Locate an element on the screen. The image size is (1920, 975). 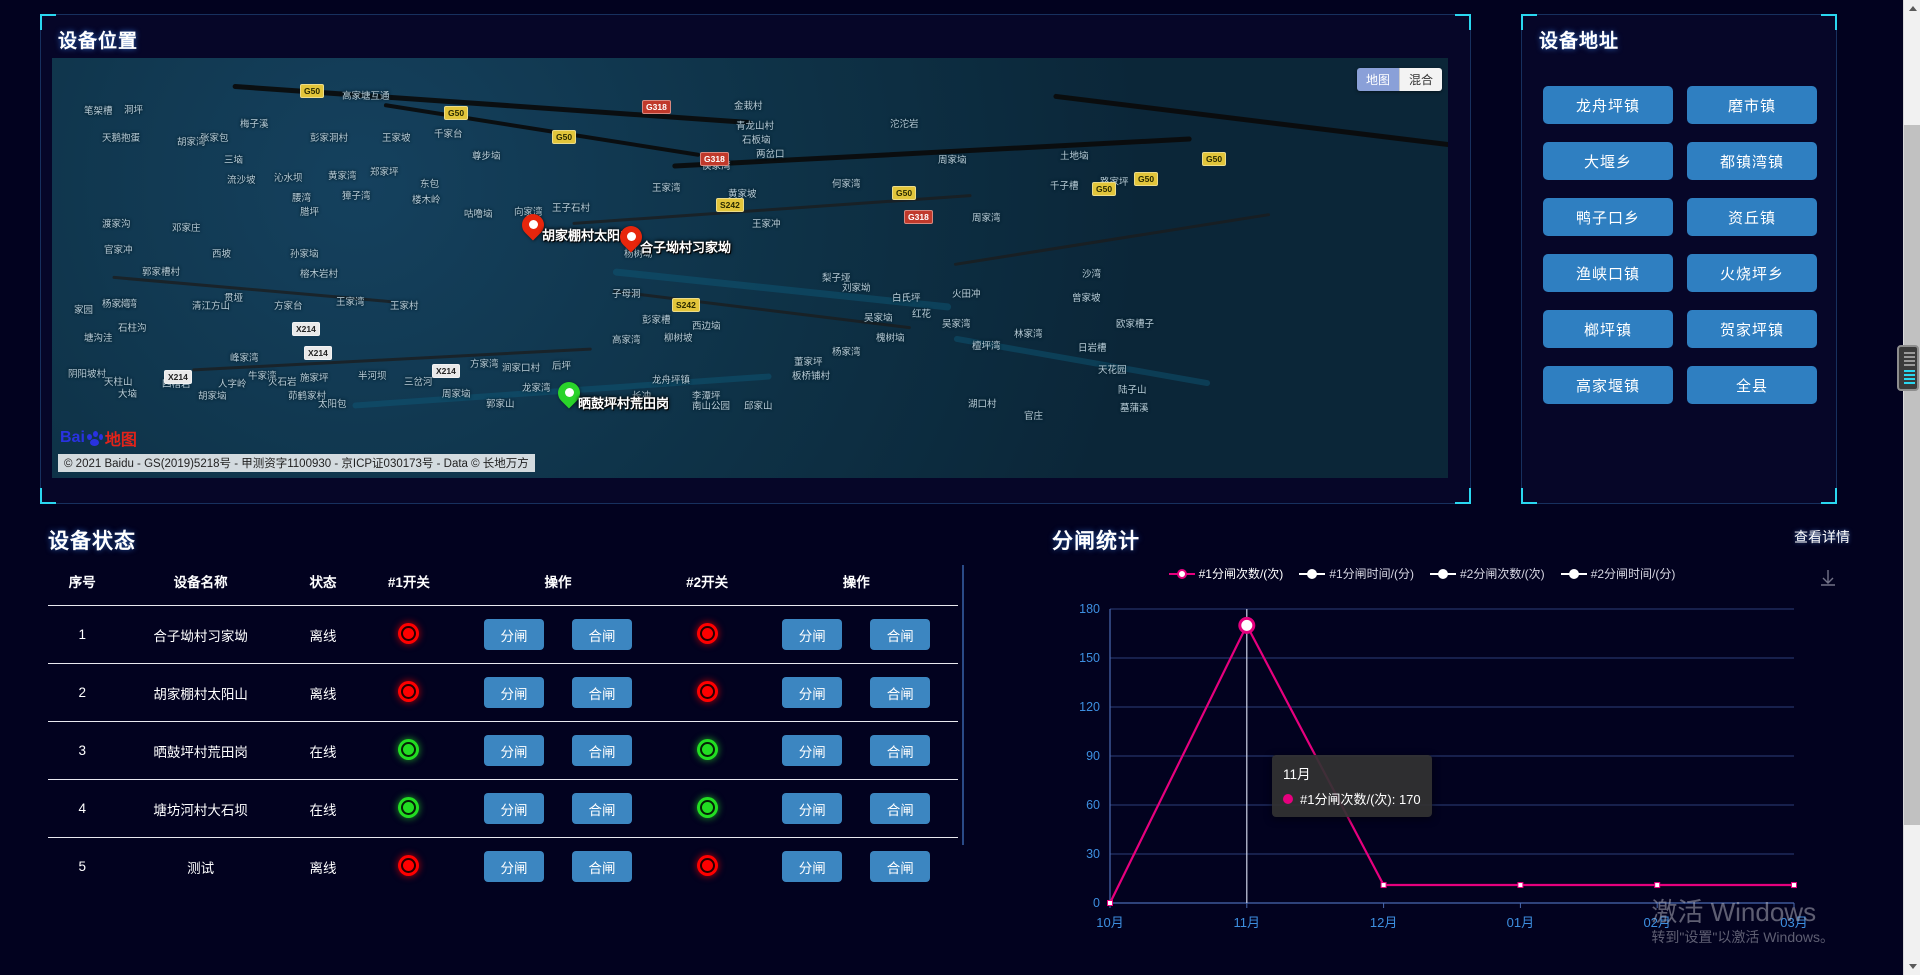
map-place-label: 天柱山 is located at coordinates (118, 382).